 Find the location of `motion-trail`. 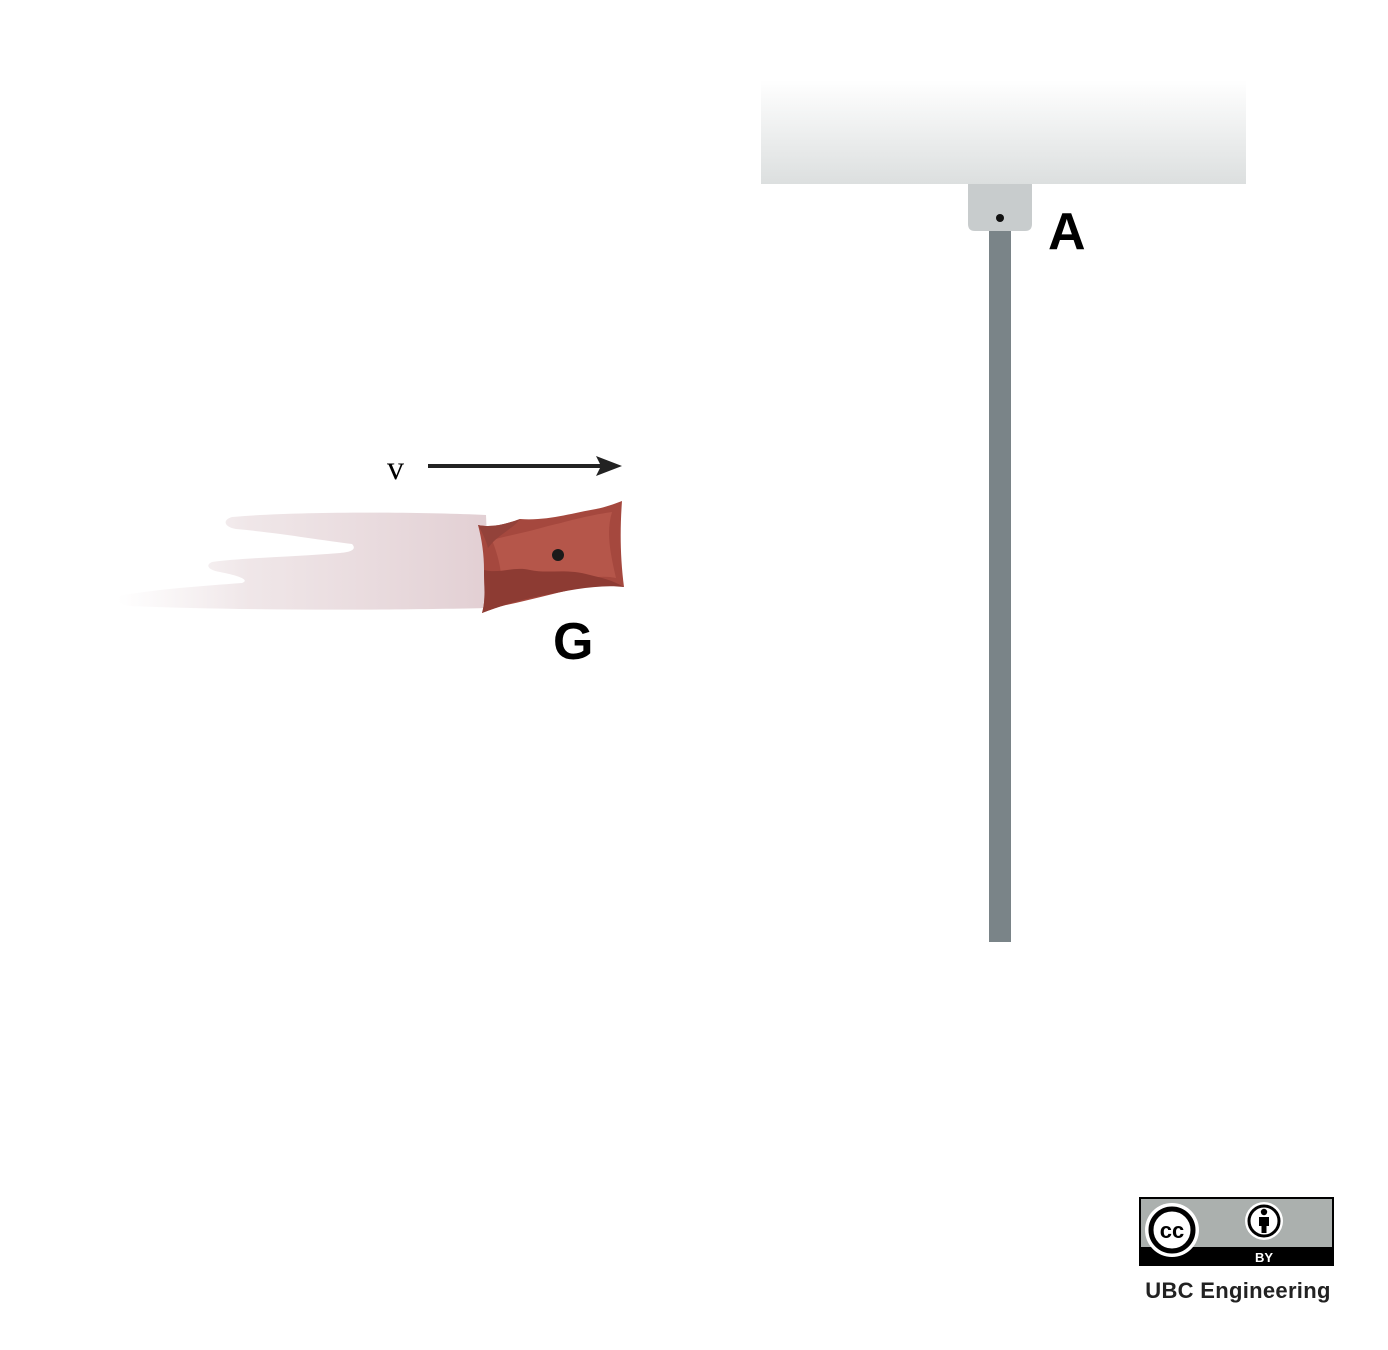

motion-trail is located at coordinates (303, 561).